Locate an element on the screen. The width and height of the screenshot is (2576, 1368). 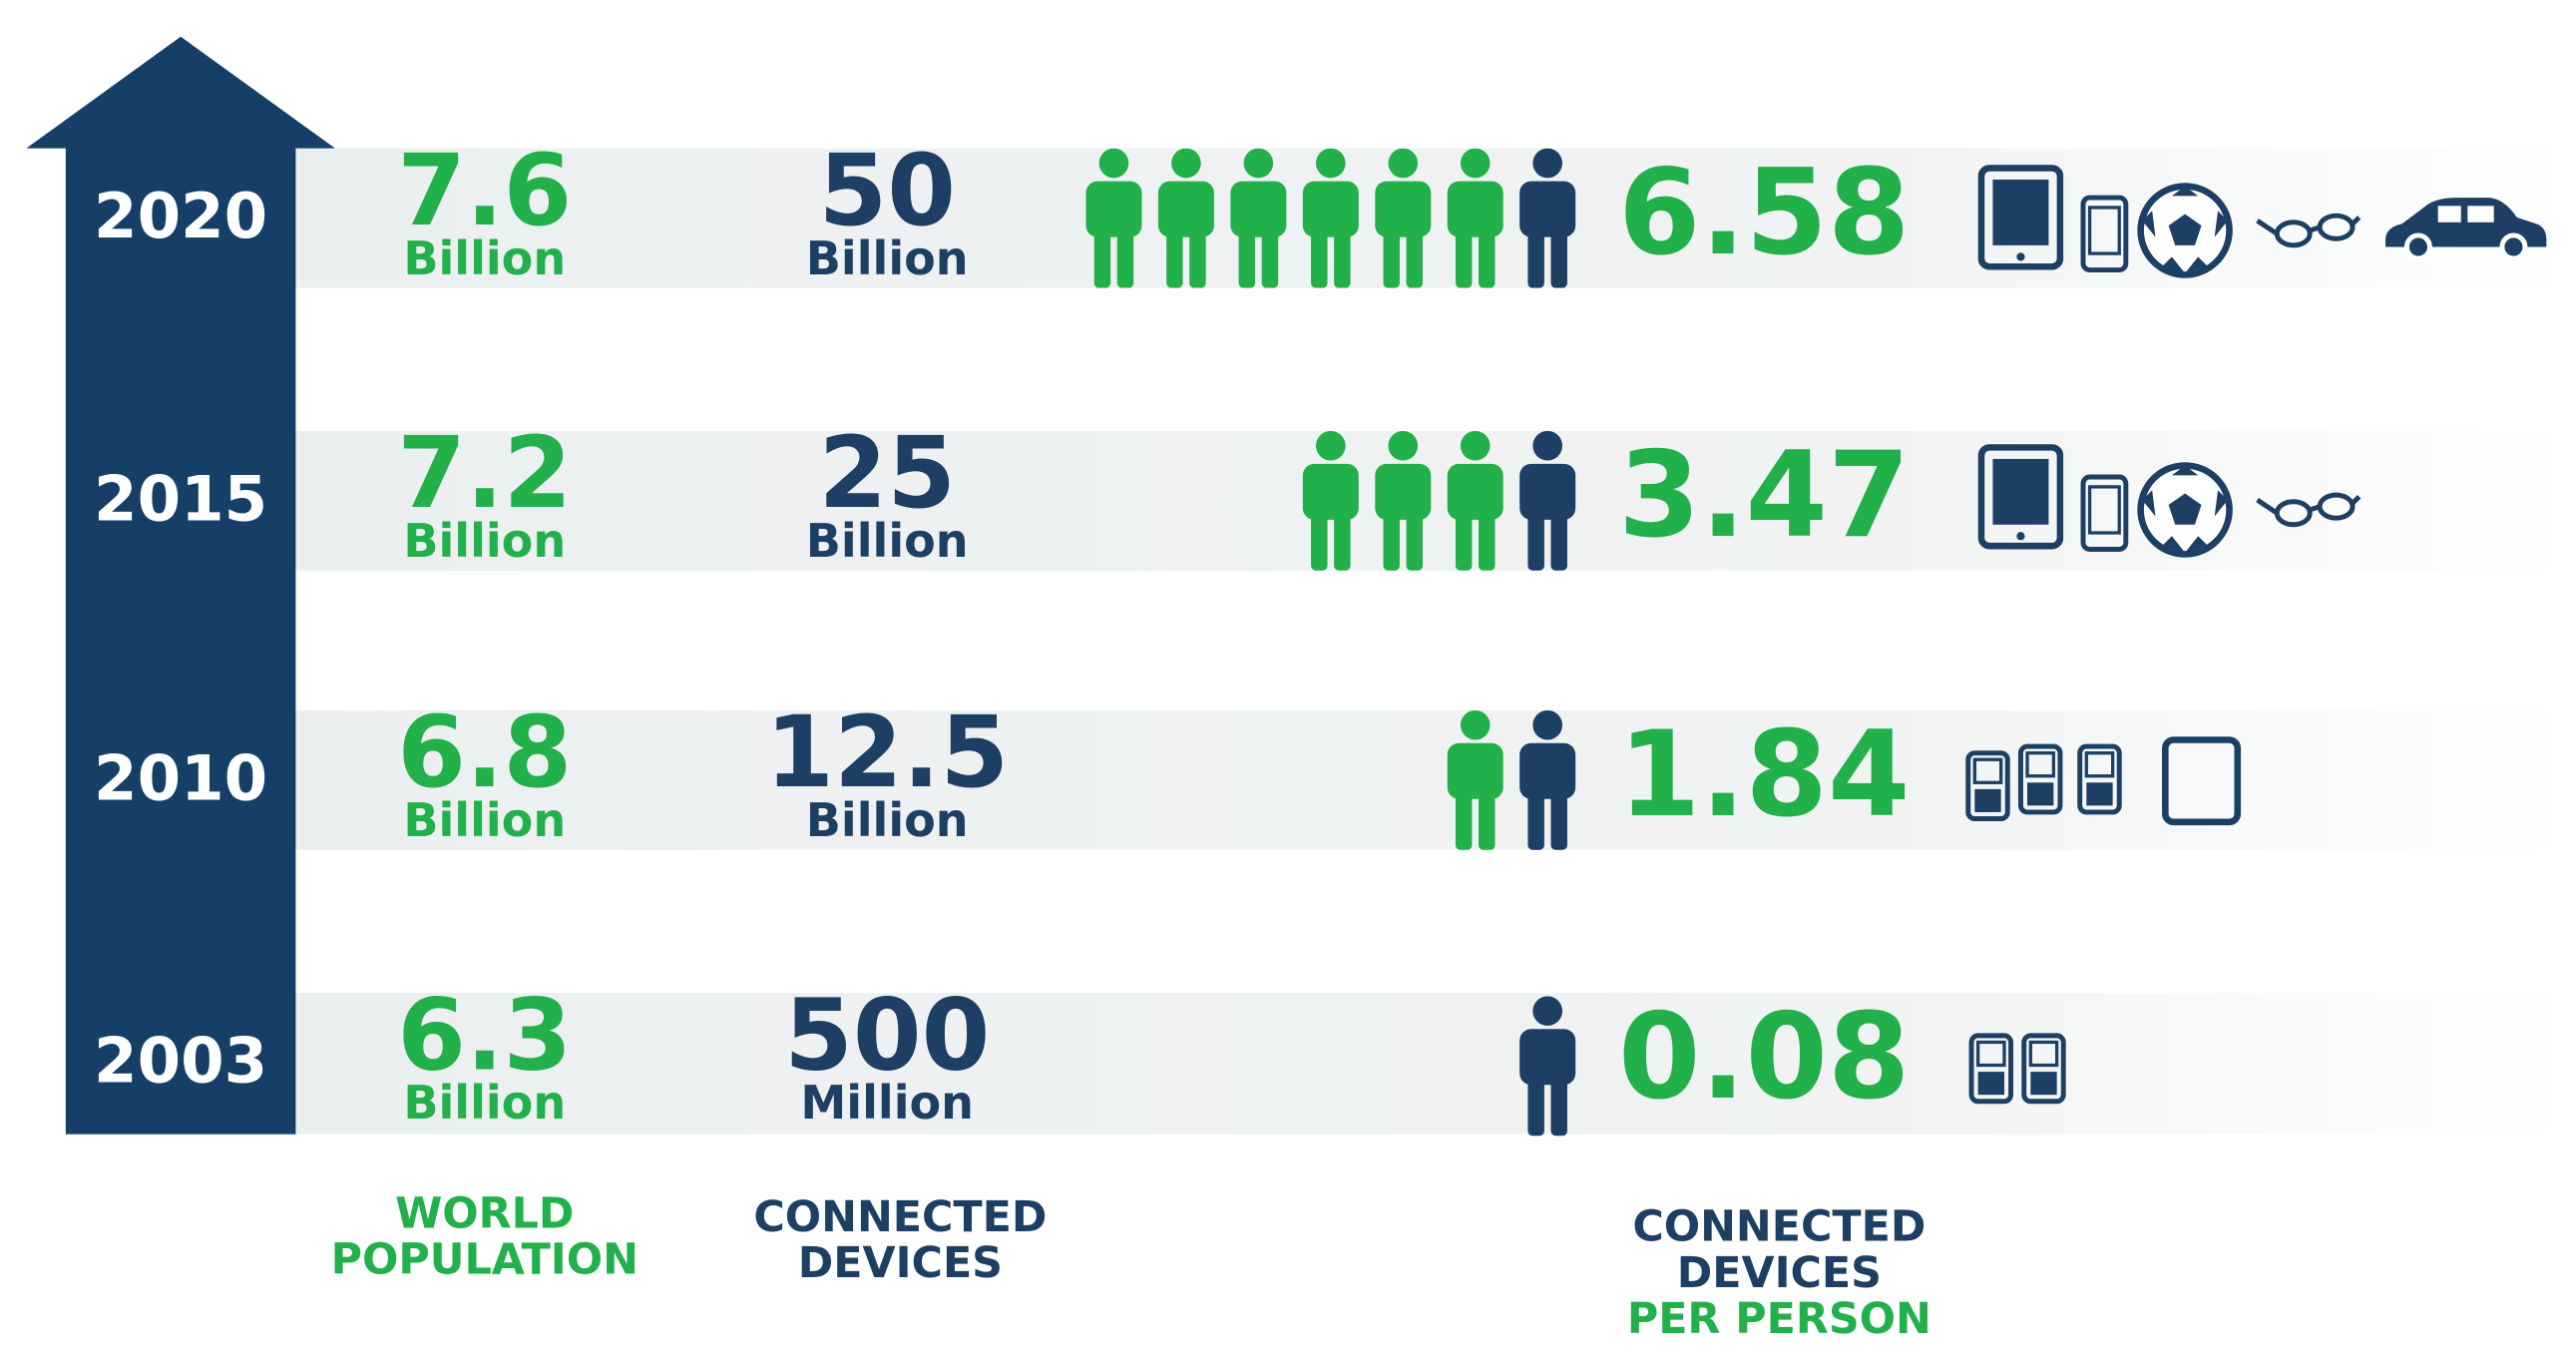
column-label: POPULATION is located at coordinates (485, 1260).